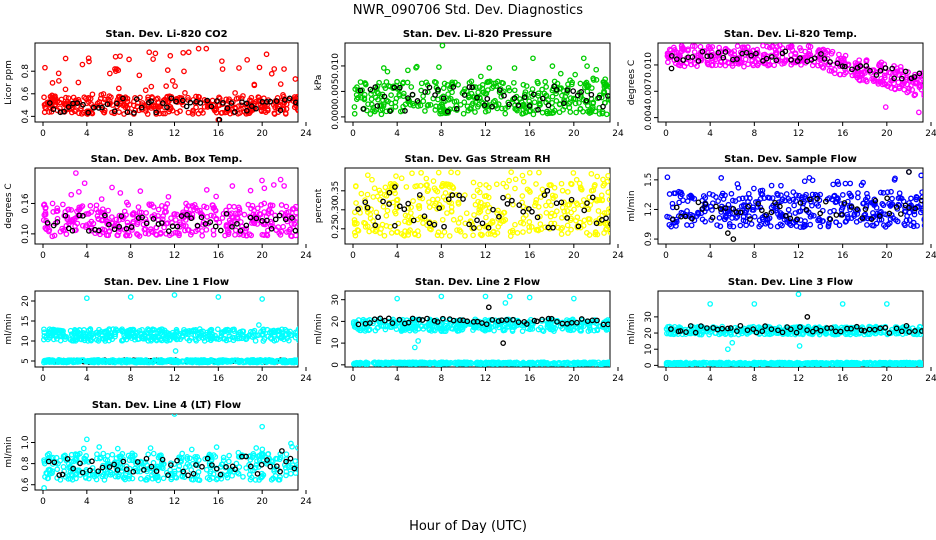  I want to click on x-tick-label: 12, so click(485, 134).